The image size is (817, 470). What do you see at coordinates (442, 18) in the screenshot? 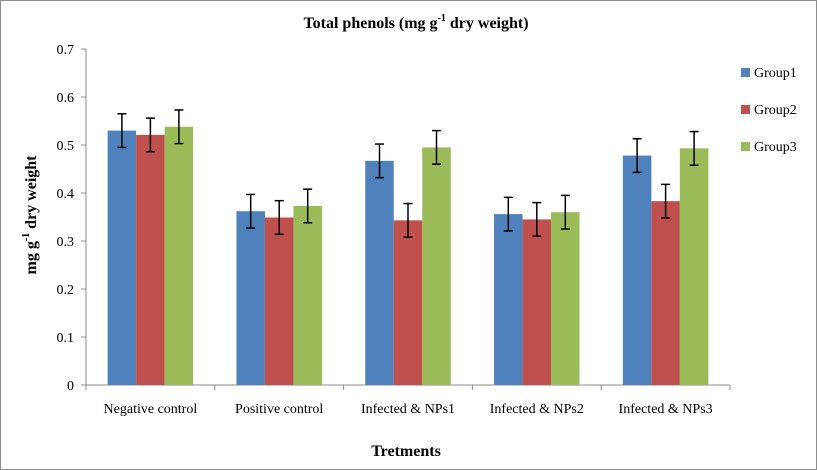
I see `chart-title-superscript: -1` at bounding box center [442, 18].